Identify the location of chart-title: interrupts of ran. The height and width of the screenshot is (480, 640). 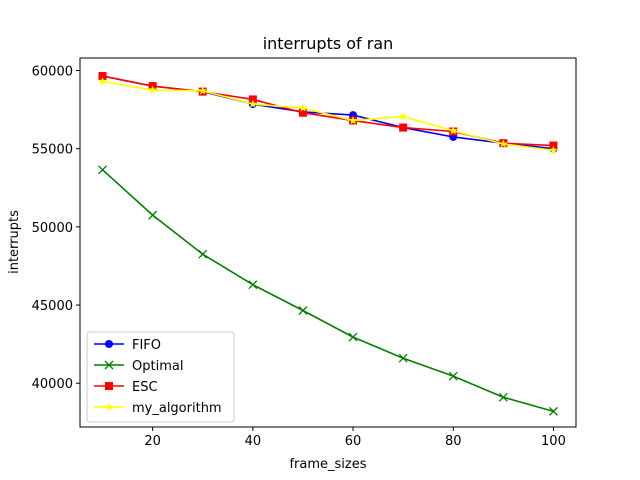
(328, 43).